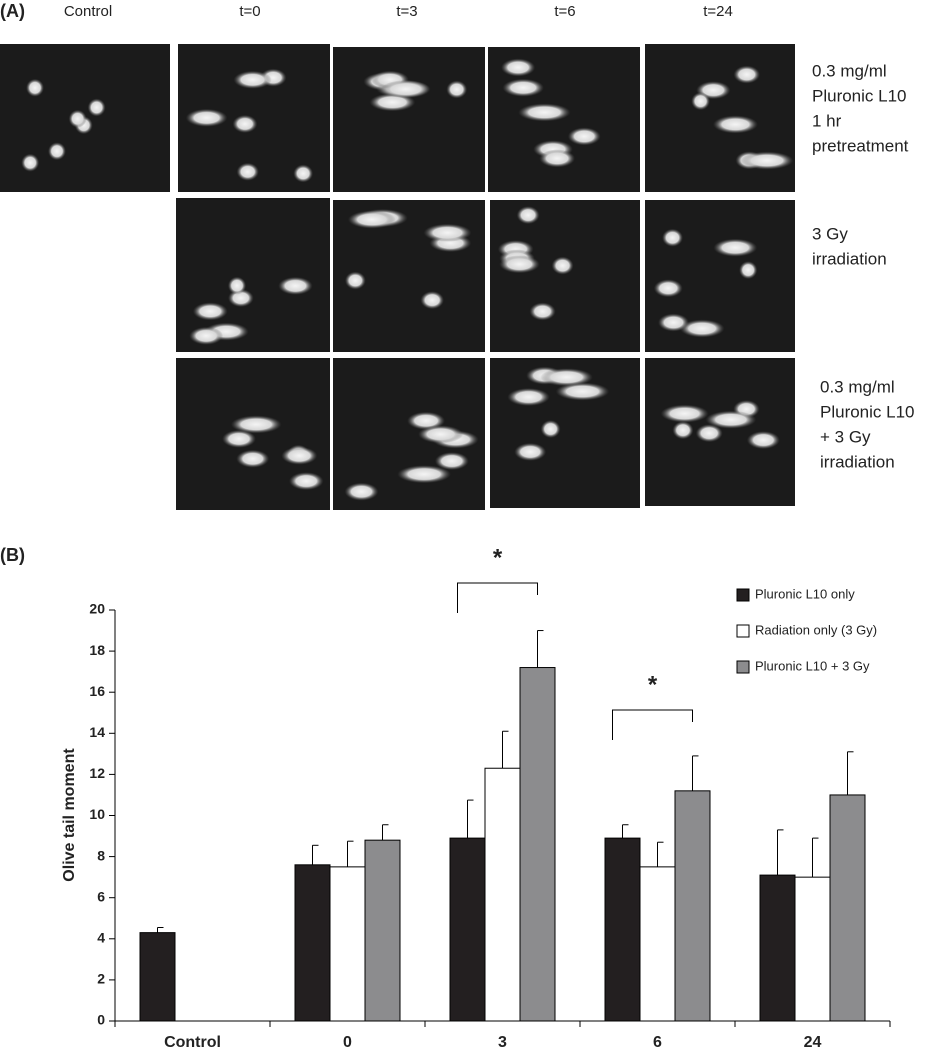 The width and height of the screenshot is (945, 1050). What do you see at coordinates (860, 145) in the screenshot?
I see `row-label: pretreatment` at bounding box center [860, 145].